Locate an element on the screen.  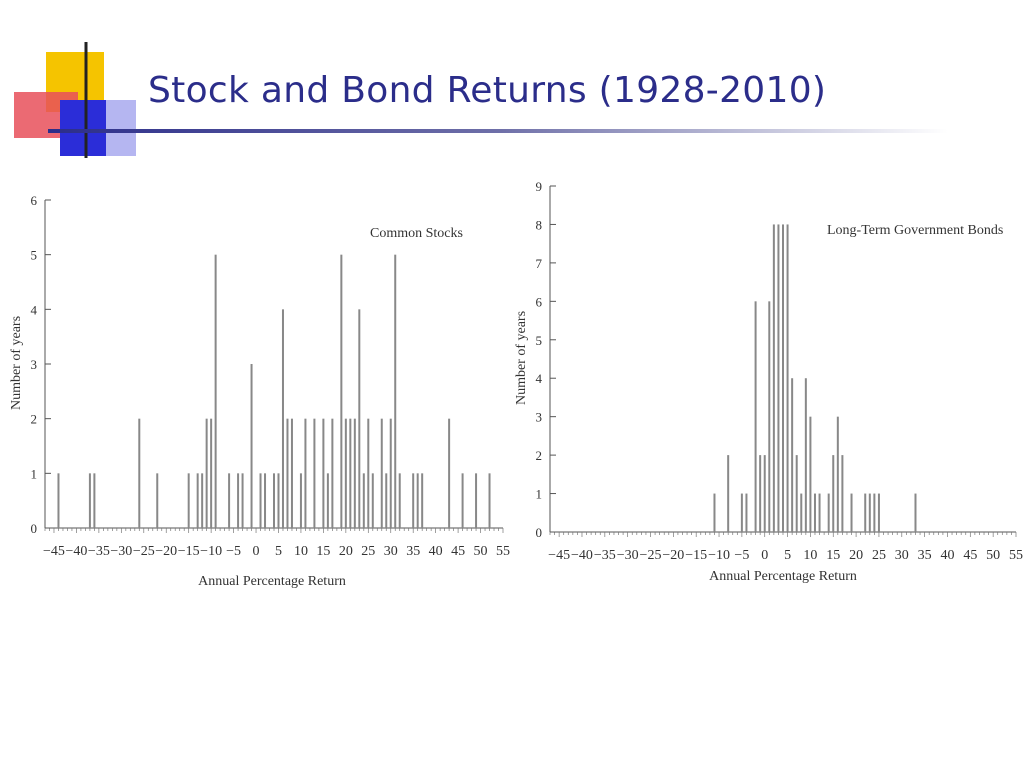
y-tick-label: 8 is located at coordinates (539, 224).